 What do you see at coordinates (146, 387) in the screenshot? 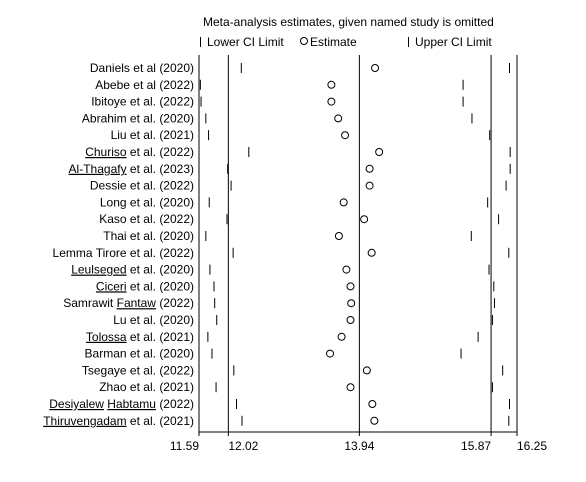
I see `study-label-19: Zhao et al. (2021)` at bounding box center [146, 387].